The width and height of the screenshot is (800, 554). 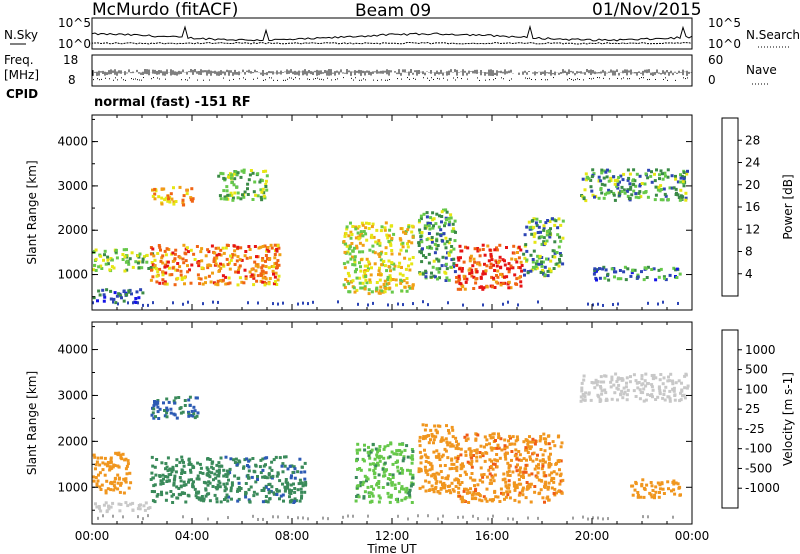 What do you see at coordinates (715, 60) in the screenshot?
I see `nave-tick-top: 60` at bounding box center [715, 60].